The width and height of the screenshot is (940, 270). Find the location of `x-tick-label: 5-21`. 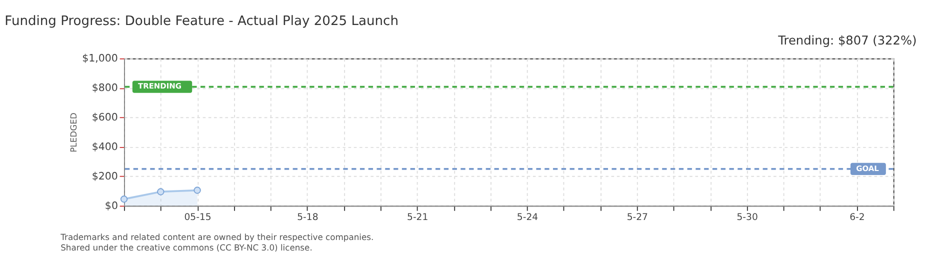

x-tick-label: 5-21 is located at coordinates (417, 218).